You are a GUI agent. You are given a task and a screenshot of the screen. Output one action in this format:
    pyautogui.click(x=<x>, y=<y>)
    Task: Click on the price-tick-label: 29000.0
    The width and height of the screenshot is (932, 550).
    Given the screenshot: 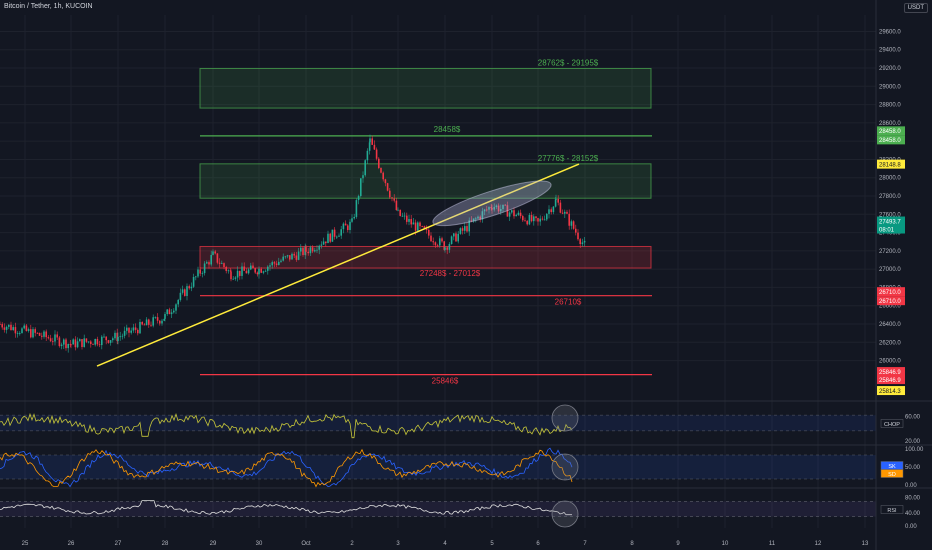 What is the action you would take?
    pyautogui.click(x=890, y=87)
    